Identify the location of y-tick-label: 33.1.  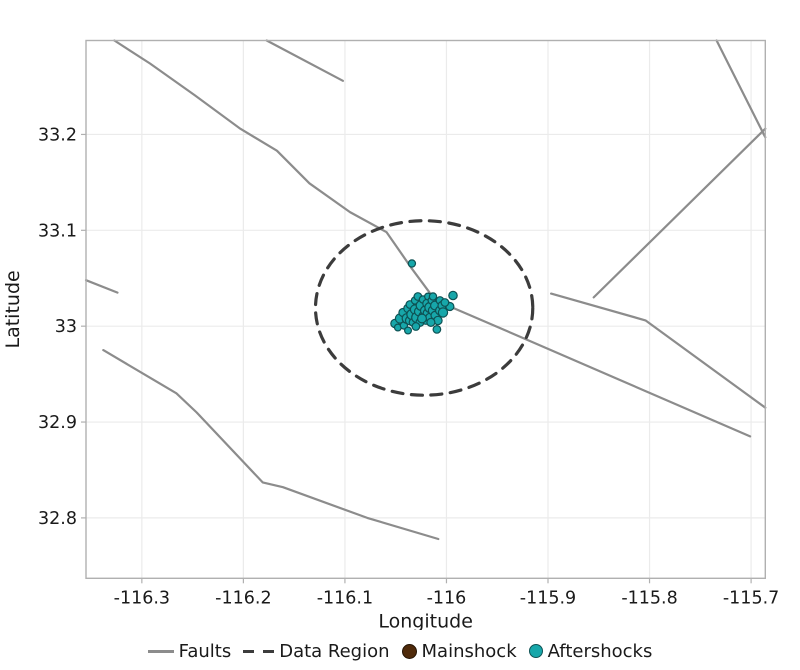
(57, 231).